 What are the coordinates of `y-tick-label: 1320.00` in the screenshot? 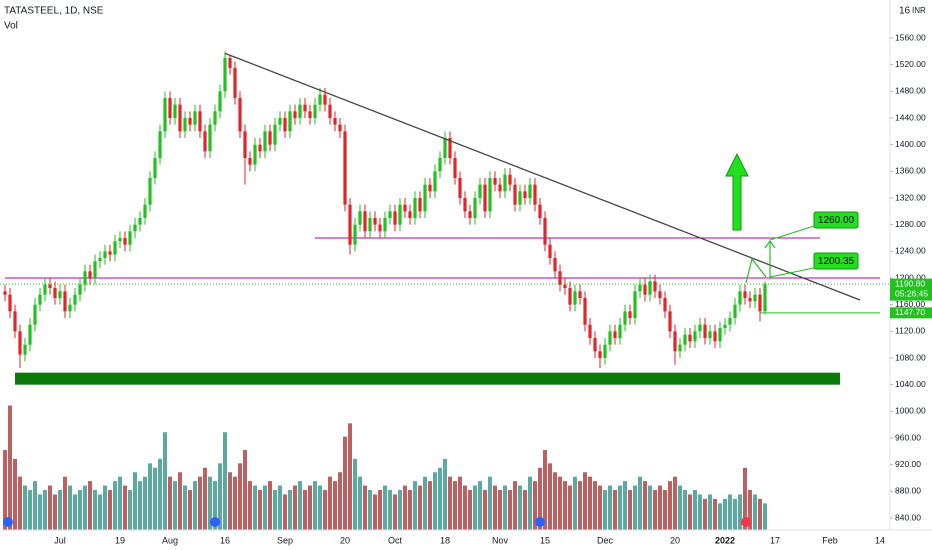 It's located at (910, 197).